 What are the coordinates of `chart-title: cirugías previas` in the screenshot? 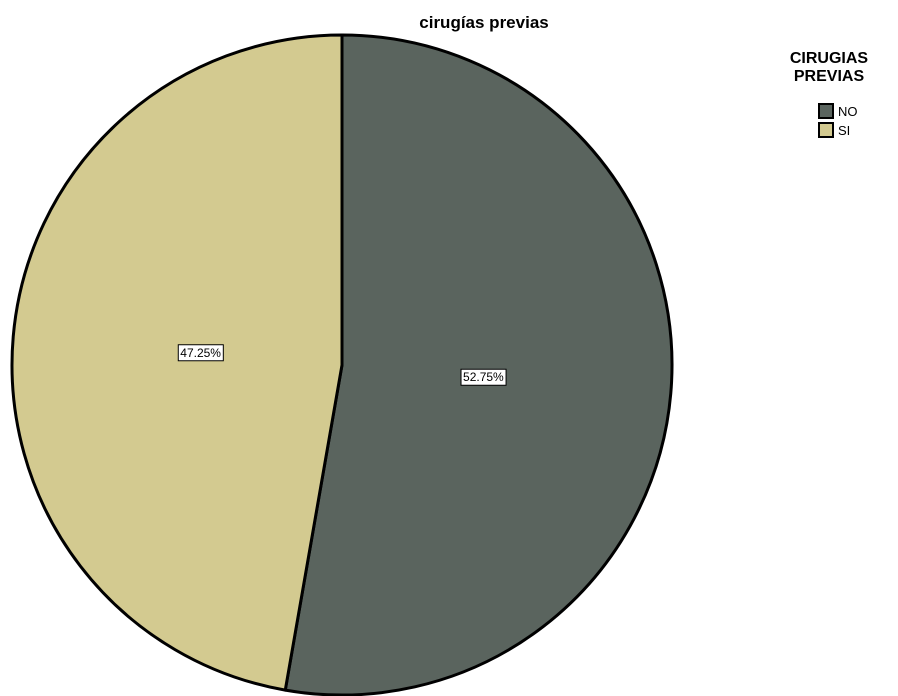 It's located at (483, 22).